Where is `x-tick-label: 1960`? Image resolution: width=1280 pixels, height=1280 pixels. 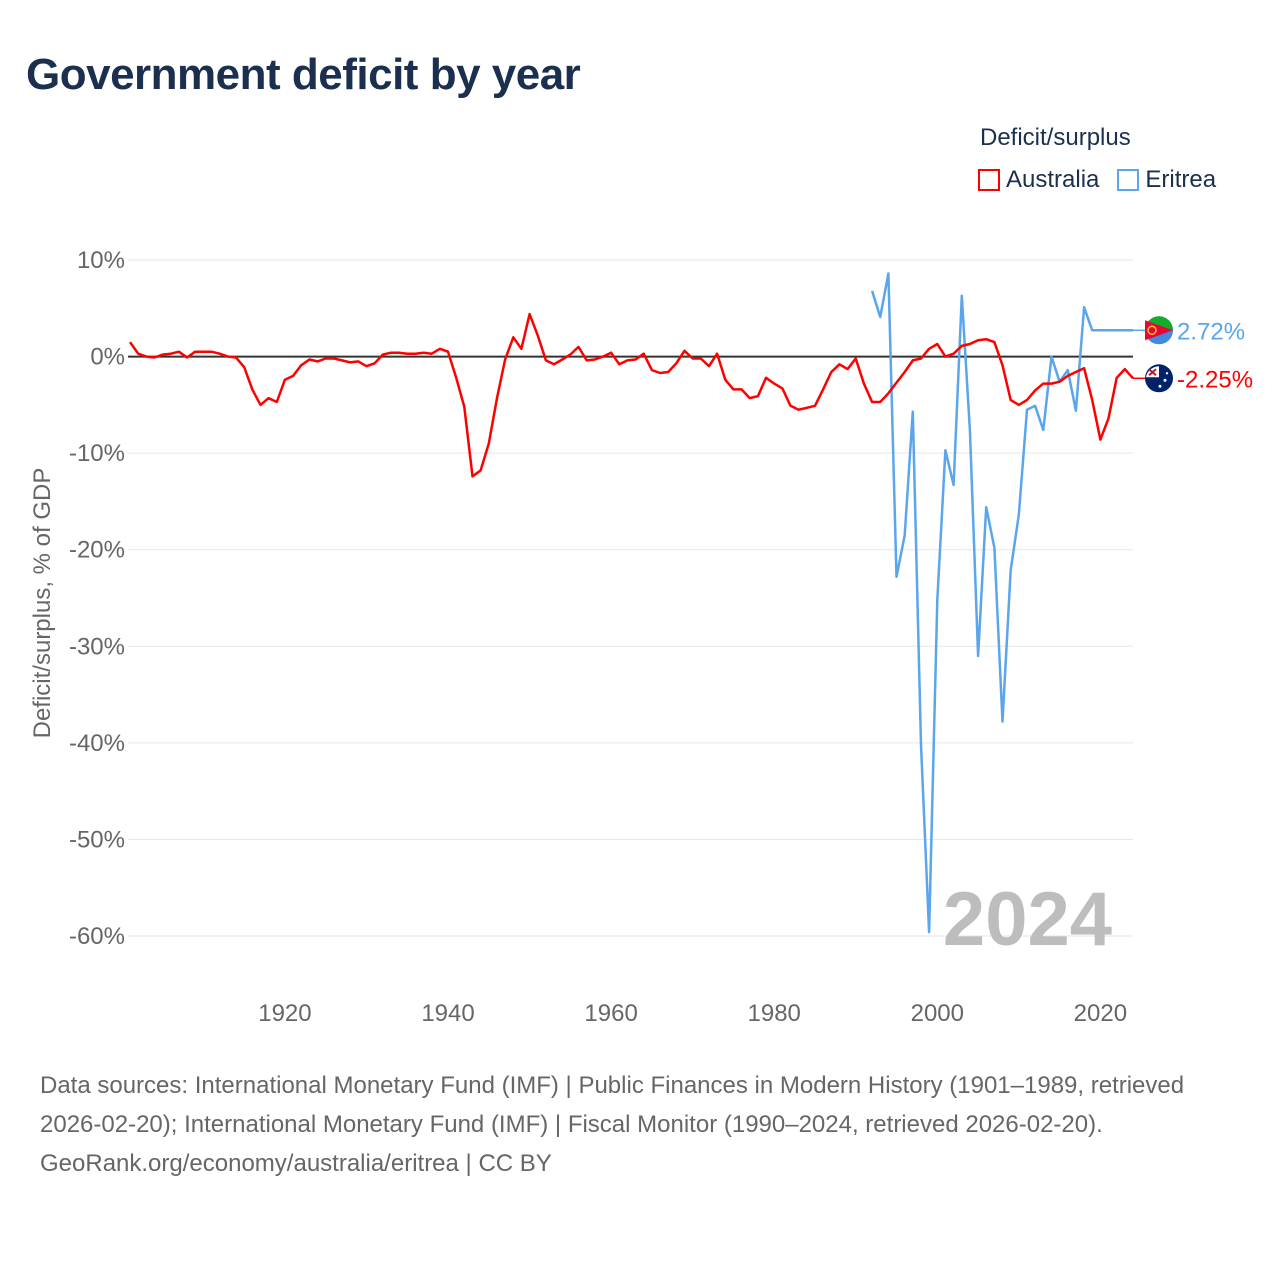
x-tick-label: 1960 is located at coordinates (610, 1013).